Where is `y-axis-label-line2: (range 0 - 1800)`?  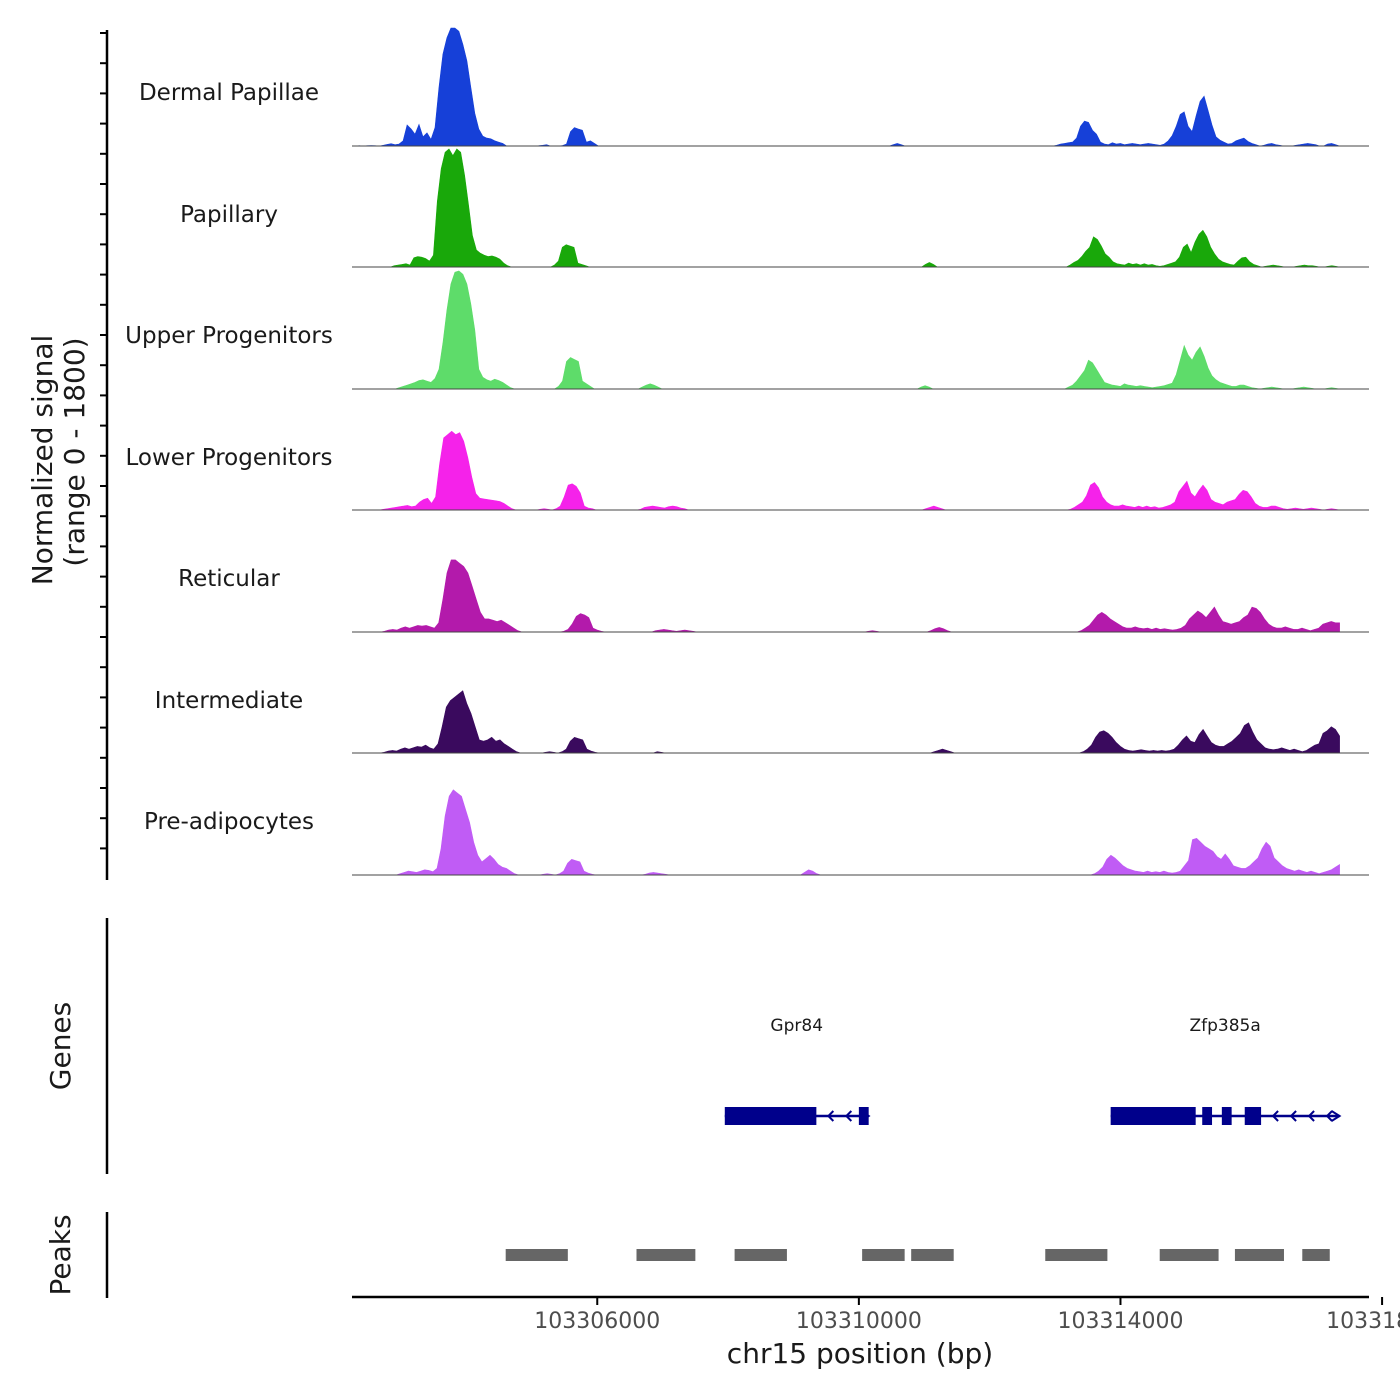 y-axis-label-line2: (range 0 - 1800) is located at coordinates (74, 451).